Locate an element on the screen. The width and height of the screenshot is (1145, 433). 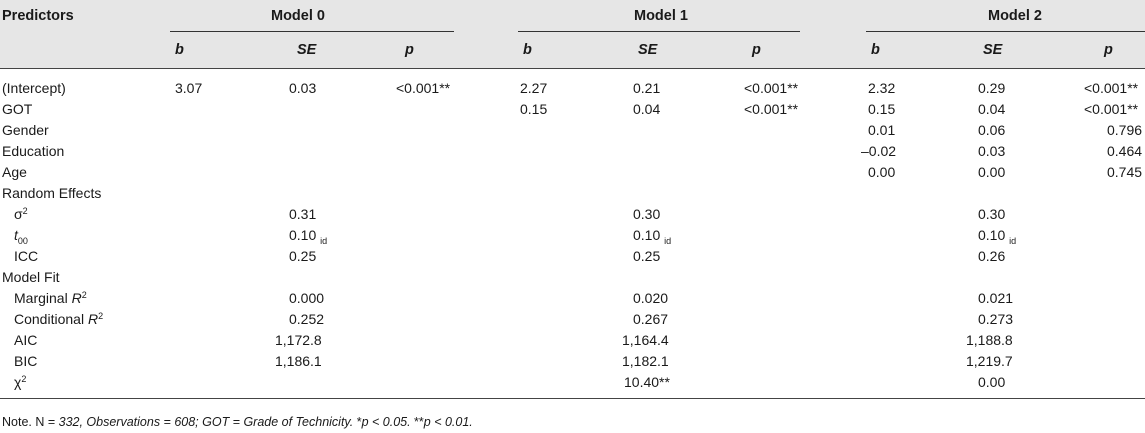
cell-marginal-m2: 0.021 is located at coordinates (996, 298).